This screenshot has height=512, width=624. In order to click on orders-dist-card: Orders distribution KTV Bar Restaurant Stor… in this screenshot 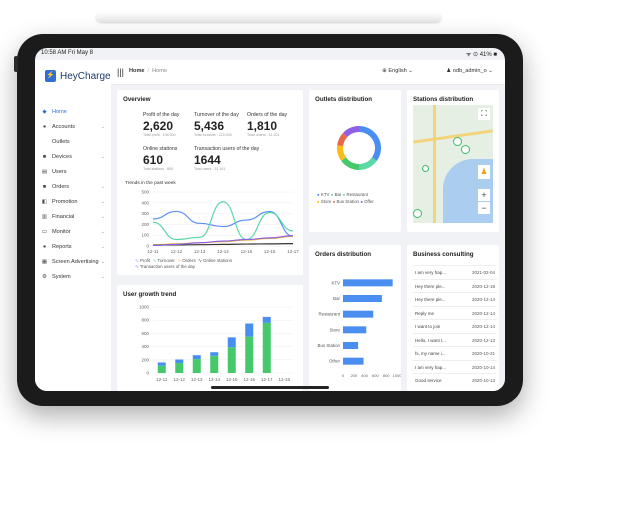, I will do `click(355, 318)`.